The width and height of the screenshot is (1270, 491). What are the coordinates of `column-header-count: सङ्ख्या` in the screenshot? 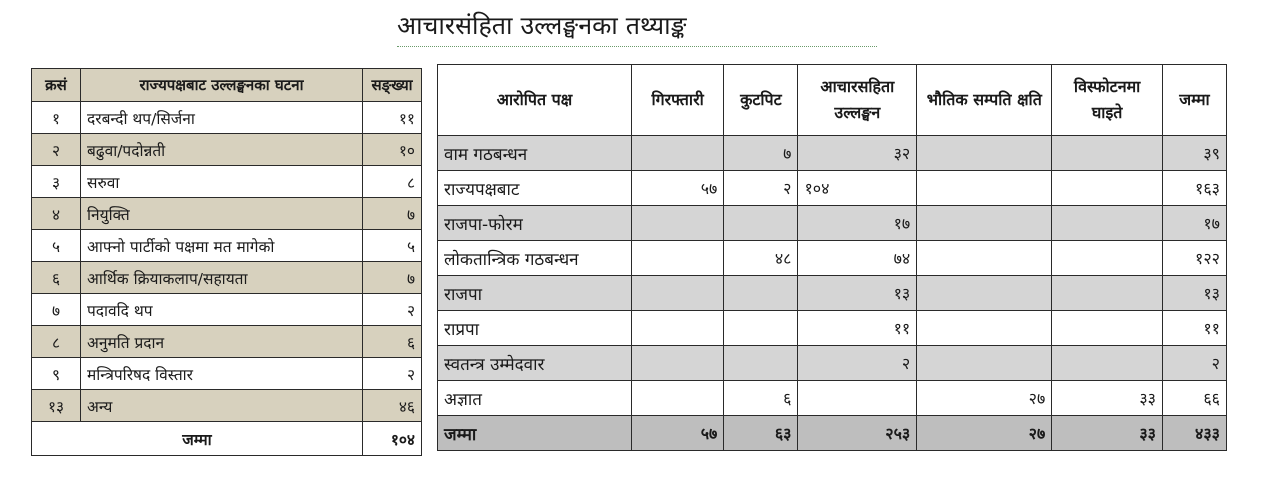 It's located at (392, 85).